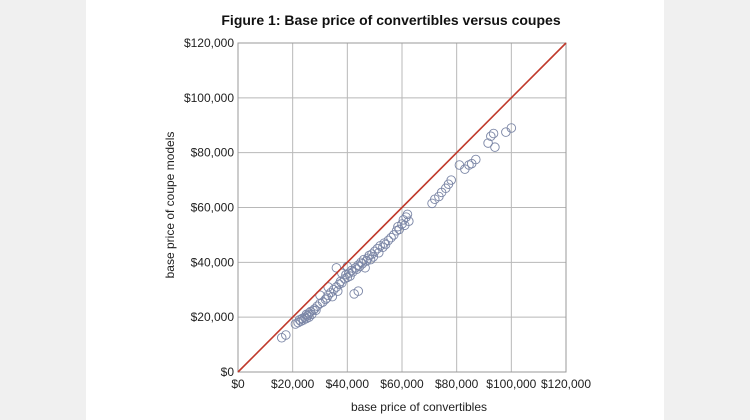  Describe the element at coordinates (228, 372) in the screenshot. I see `y-tick-label: $0` at that location.